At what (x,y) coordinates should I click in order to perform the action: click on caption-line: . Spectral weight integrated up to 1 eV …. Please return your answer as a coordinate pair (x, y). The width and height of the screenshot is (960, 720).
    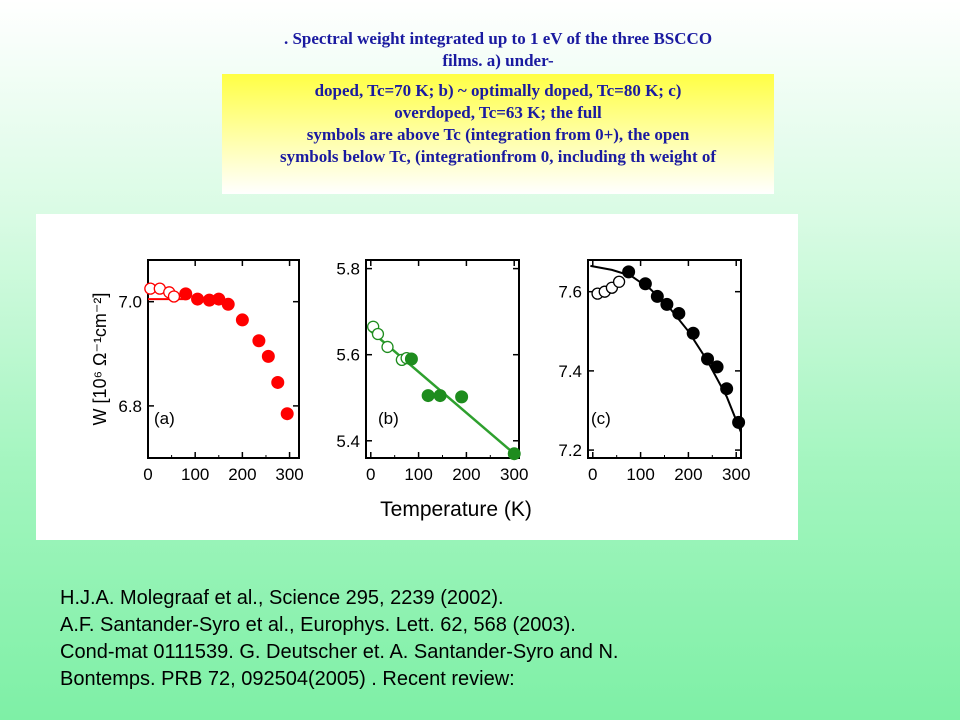
    Looking at the image, I should click on (498, 38).